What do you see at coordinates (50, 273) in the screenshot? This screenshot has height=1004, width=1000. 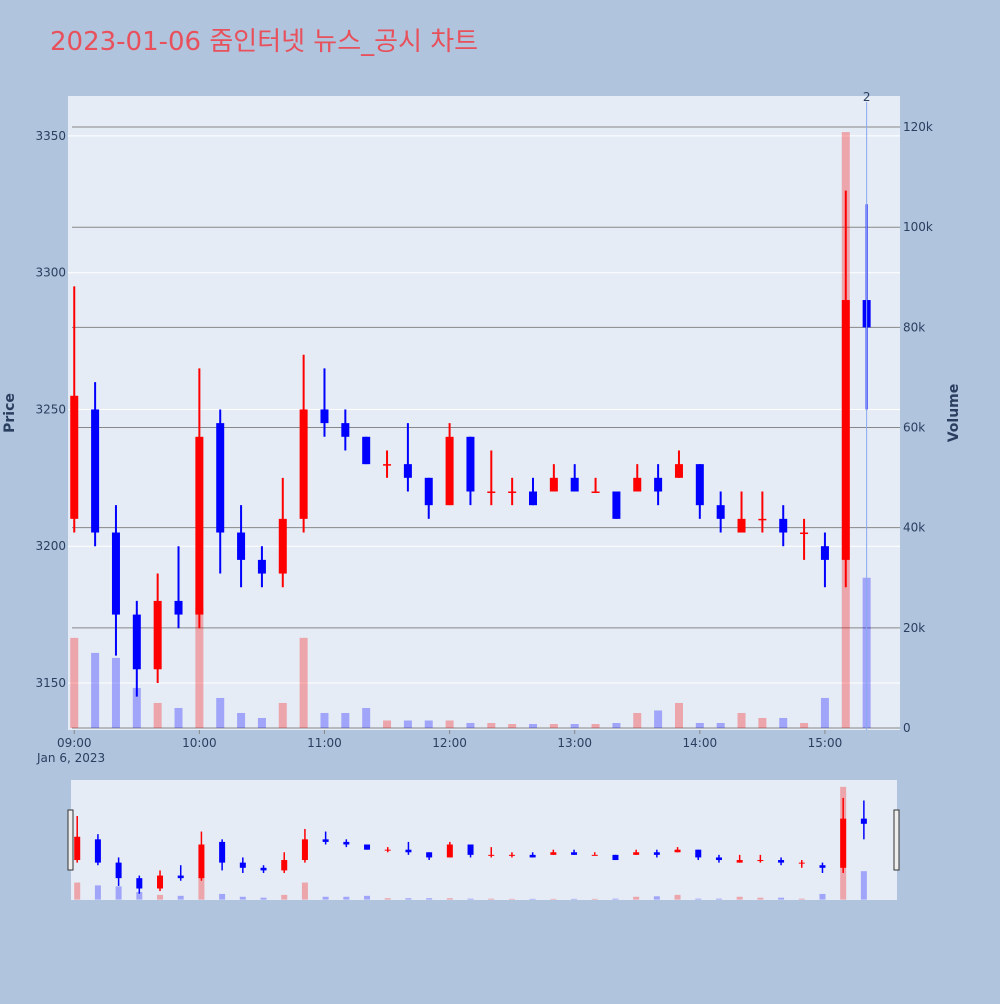 I see `y-tick-label: 3300` at bounding box center [50, 273].